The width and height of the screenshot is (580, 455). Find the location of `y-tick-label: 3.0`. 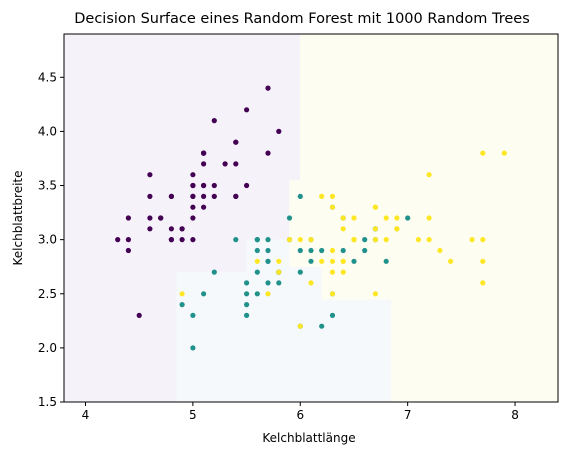

y-tick-label: 3.0 is located at coordinates (47, 240).